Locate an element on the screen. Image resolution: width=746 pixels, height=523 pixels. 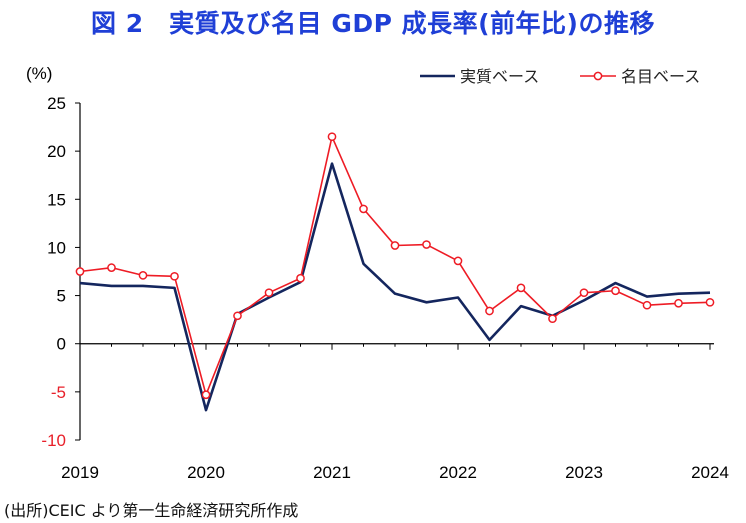
chart-title: 図 2 実質及び名目 GDP 成長率(前年比)の推移 is located at coordinates (373, 23).